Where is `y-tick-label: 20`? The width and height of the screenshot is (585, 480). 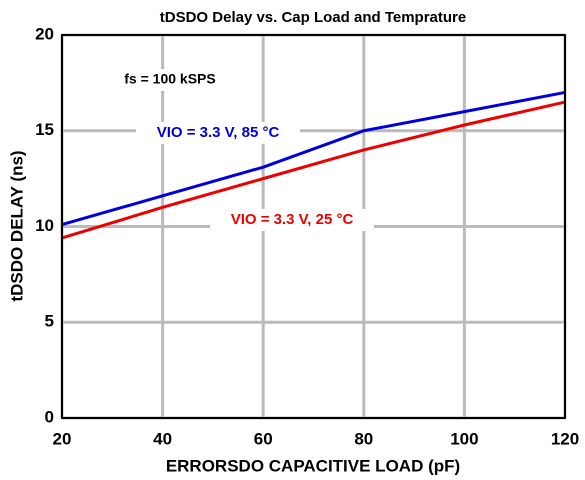
y-tick-label: 20 is located at coordinates (44, 33).